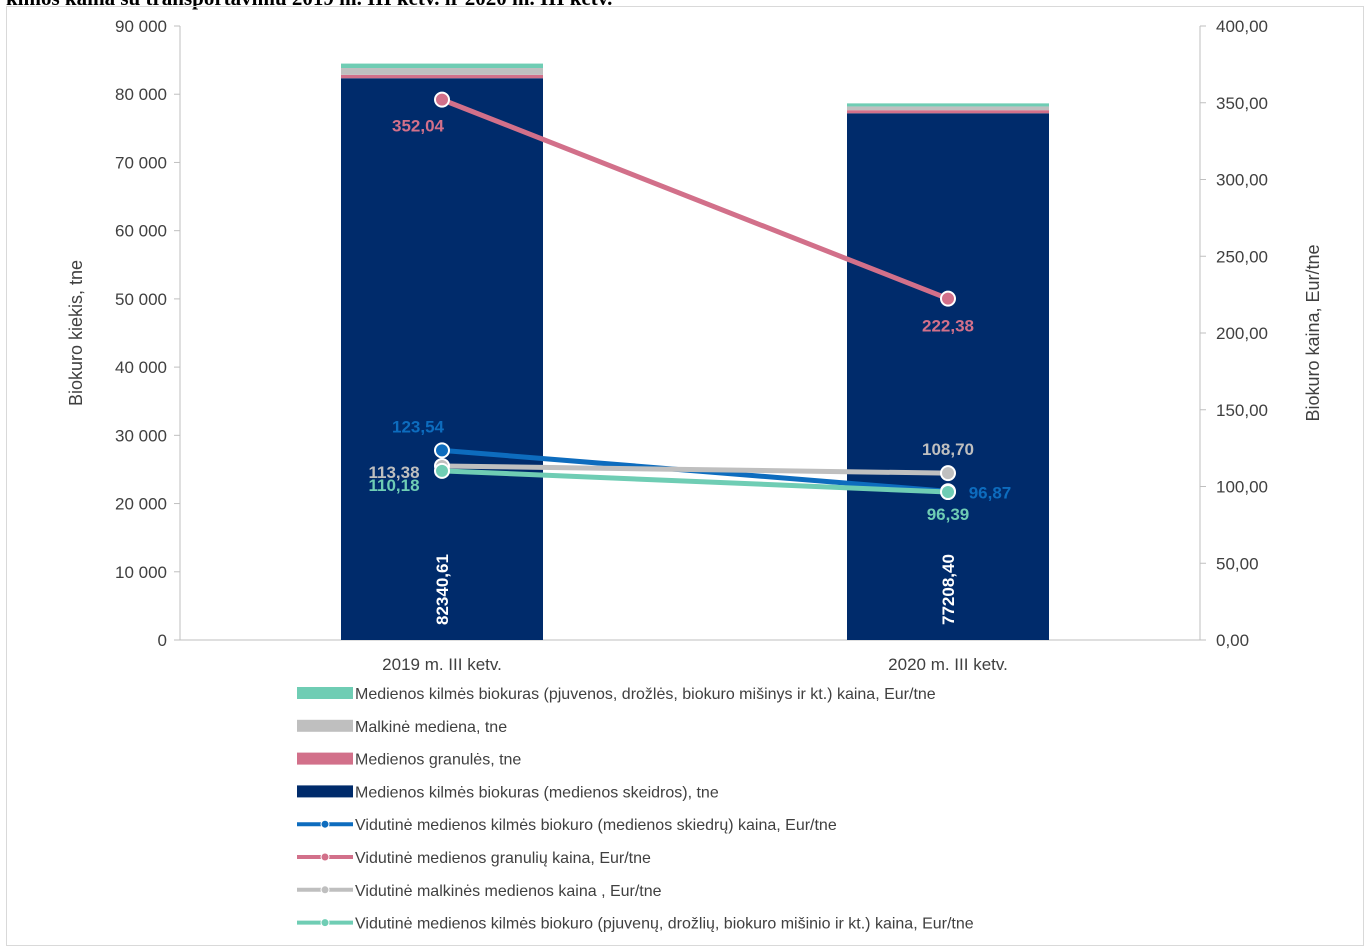 The height and width of the screenshot is (951, 1368). Describe the element at coordinates (442, 589) in the screenshot. I see `bar-value-label: 82340,61` at that location.